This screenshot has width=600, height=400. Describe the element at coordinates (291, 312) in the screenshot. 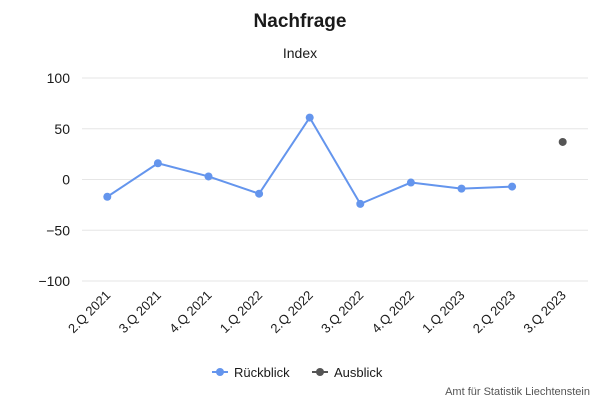

I see `x-tick-label: 2.Q 2022` at that location.